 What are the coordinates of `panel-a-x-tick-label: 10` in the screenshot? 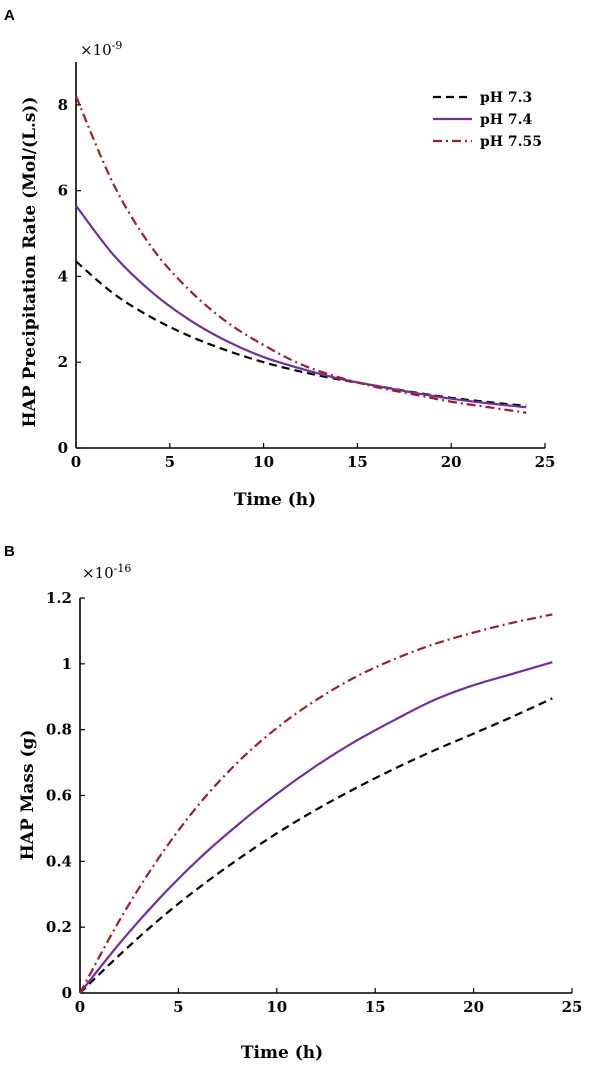 It's located at (263, 462).